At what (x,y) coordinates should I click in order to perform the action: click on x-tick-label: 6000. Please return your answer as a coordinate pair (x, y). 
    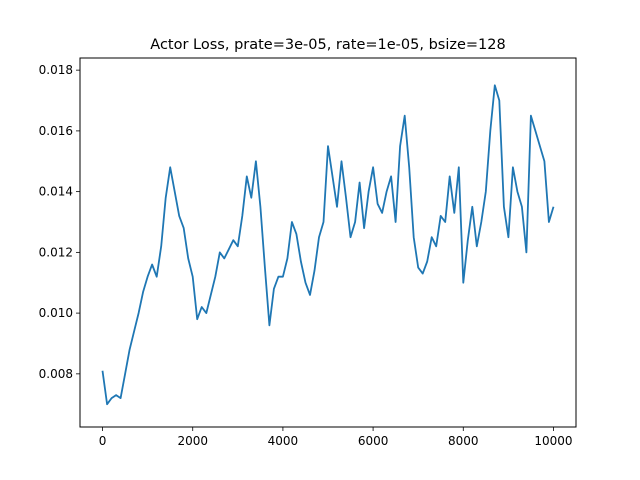
    Looking at the image, I should click on (373, 441).